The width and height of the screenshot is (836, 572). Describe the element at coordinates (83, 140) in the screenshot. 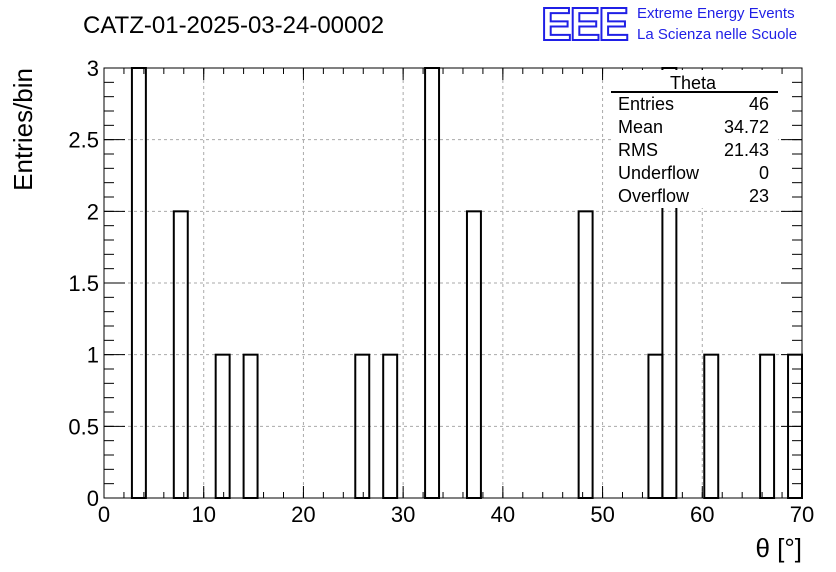

I see `y-tick-label: 2.5` at that location.